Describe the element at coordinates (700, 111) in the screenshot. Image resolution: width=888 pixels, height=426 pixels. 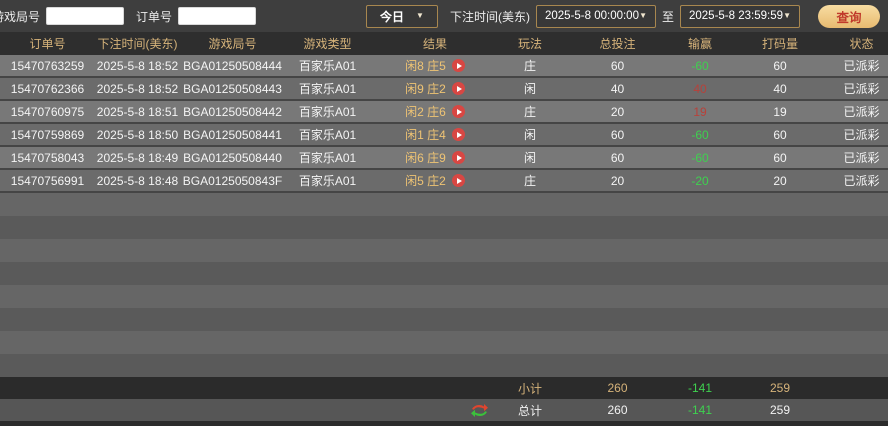
I see `win-loss-cell: 19` at that location.